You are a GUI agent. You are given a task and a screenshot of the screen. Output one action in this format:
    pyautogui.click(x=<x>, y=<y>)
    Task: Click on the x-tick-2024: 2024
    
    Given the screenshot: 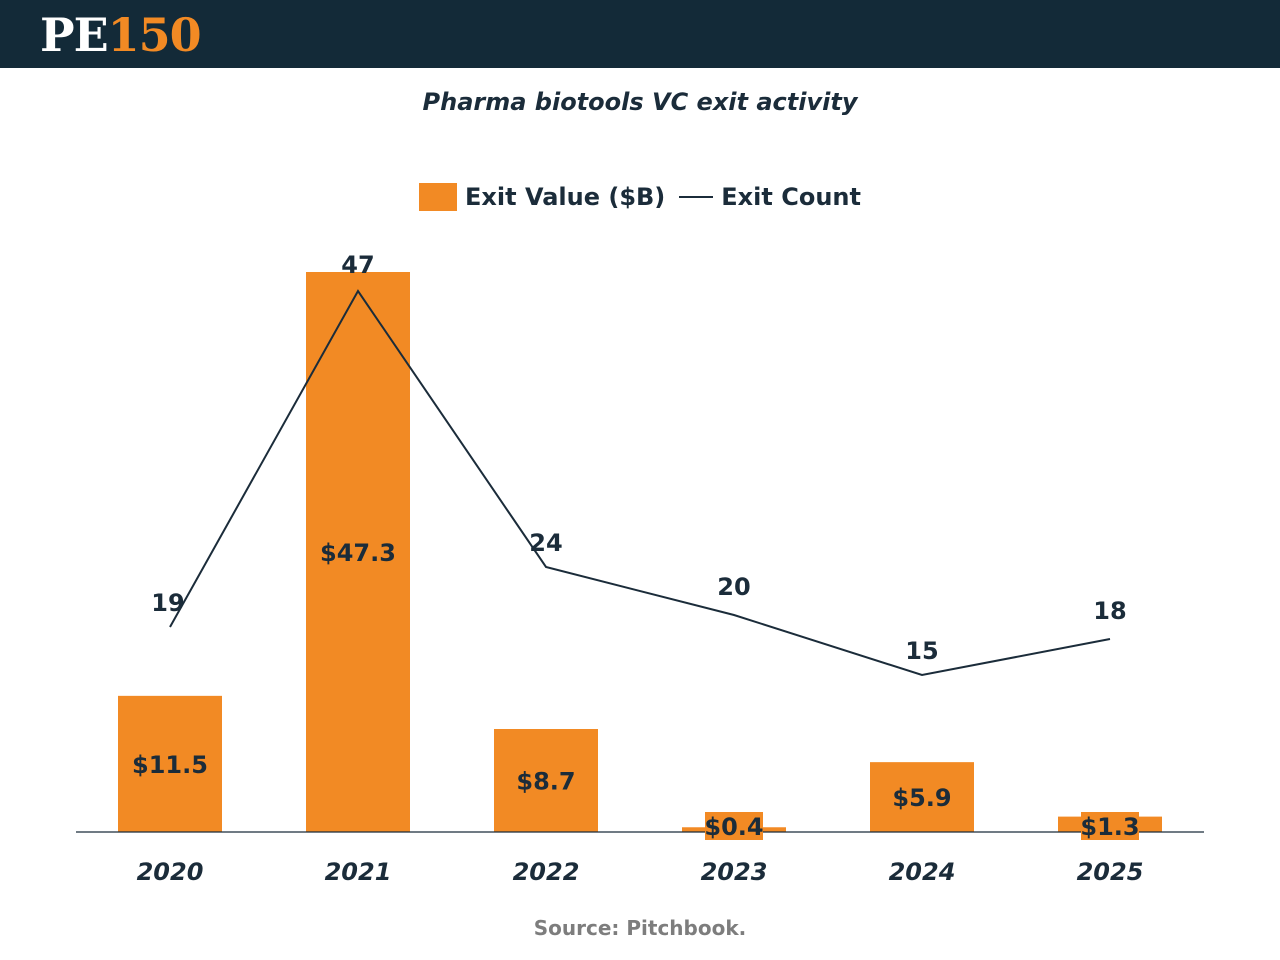 What is the action you would take?
    pyautogui.click(x=922, y=872)
    